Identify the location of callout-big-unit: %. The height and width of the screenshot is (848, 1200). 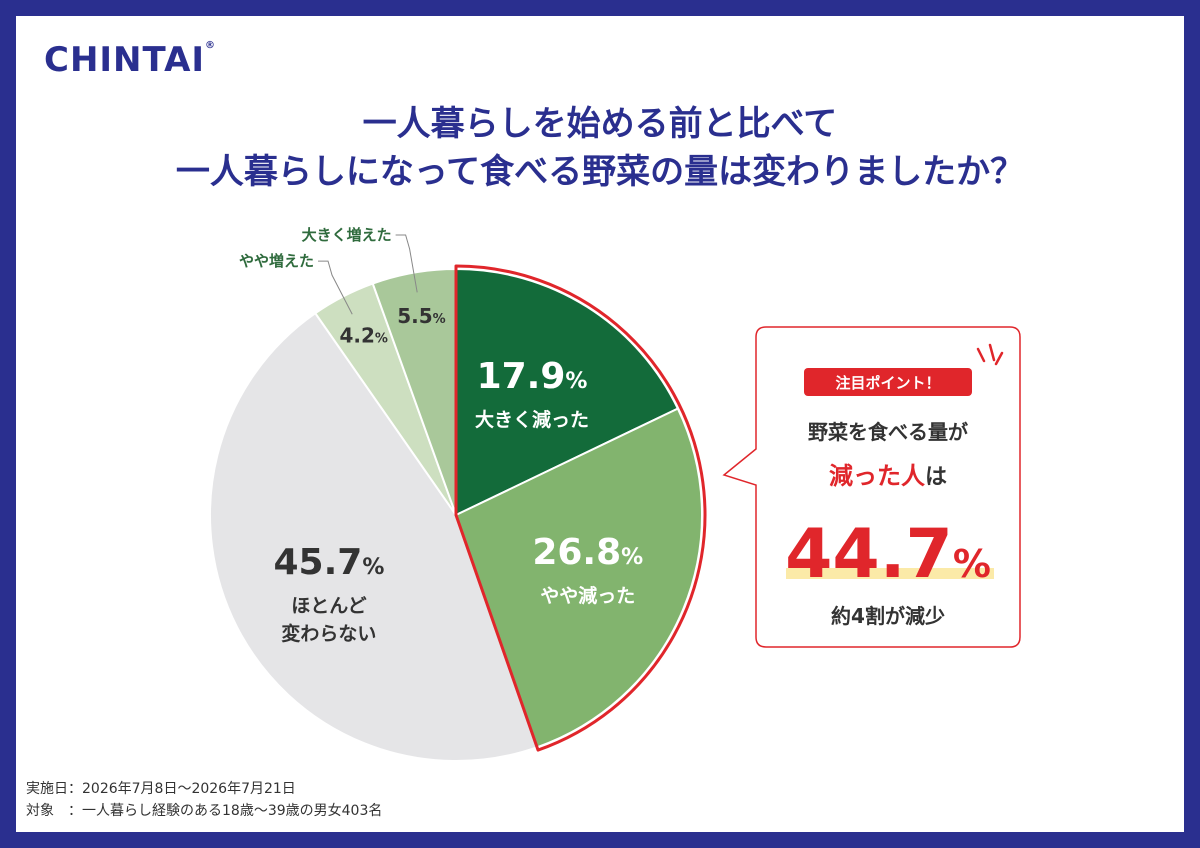
(972, 564).